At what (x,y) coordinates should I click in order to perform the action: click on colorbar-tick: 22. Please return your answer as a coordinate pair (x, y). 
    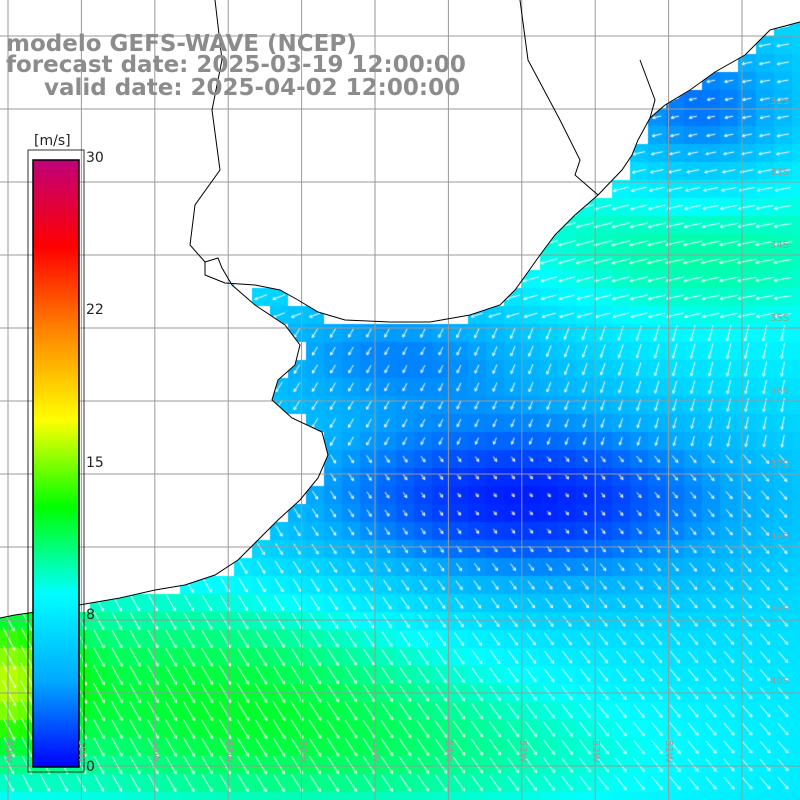
    Looking at the image, I should click on (95, 310).